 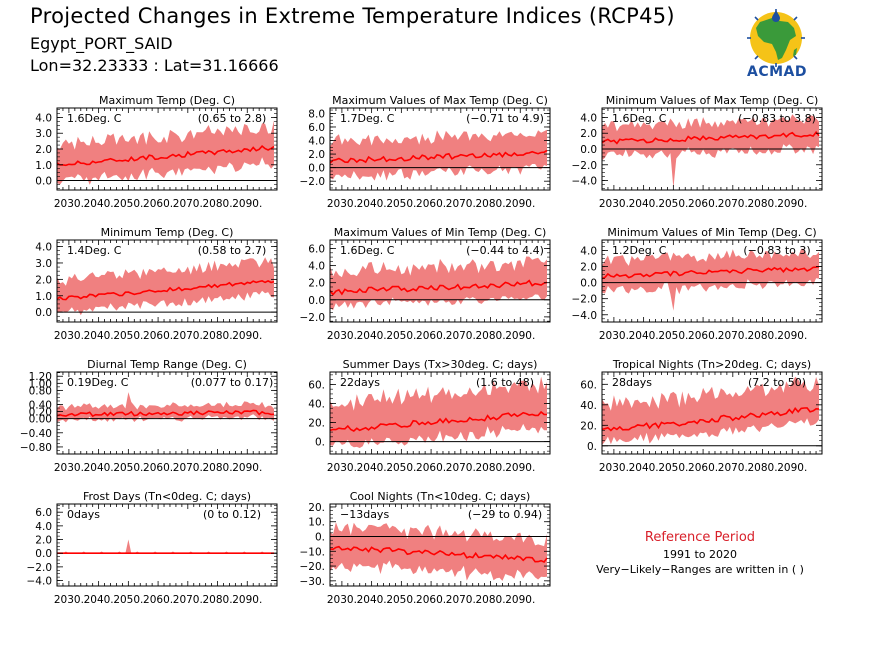 I want to click on chart-title: Summer Days (Tx>30deg. C; days), so click(x=440, y=364).